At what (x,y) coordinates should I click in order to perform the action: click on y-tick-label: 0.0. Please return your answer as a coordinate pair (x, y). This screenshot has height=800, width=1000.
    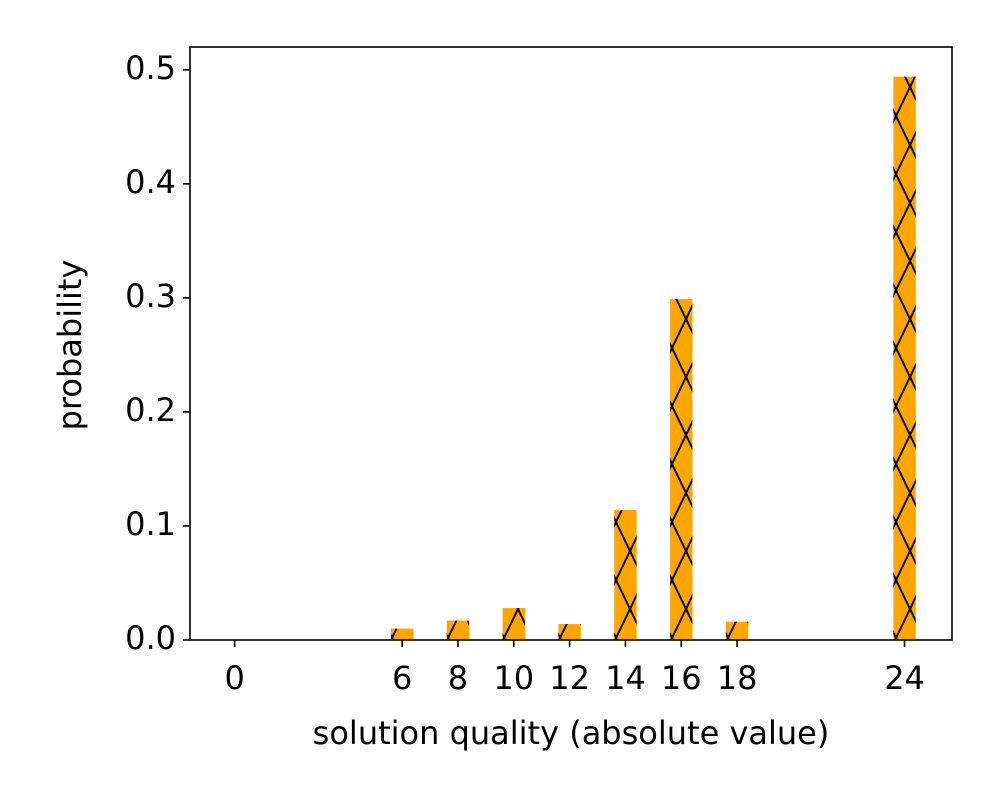
    Looking at the image, I should click on (150, 638).